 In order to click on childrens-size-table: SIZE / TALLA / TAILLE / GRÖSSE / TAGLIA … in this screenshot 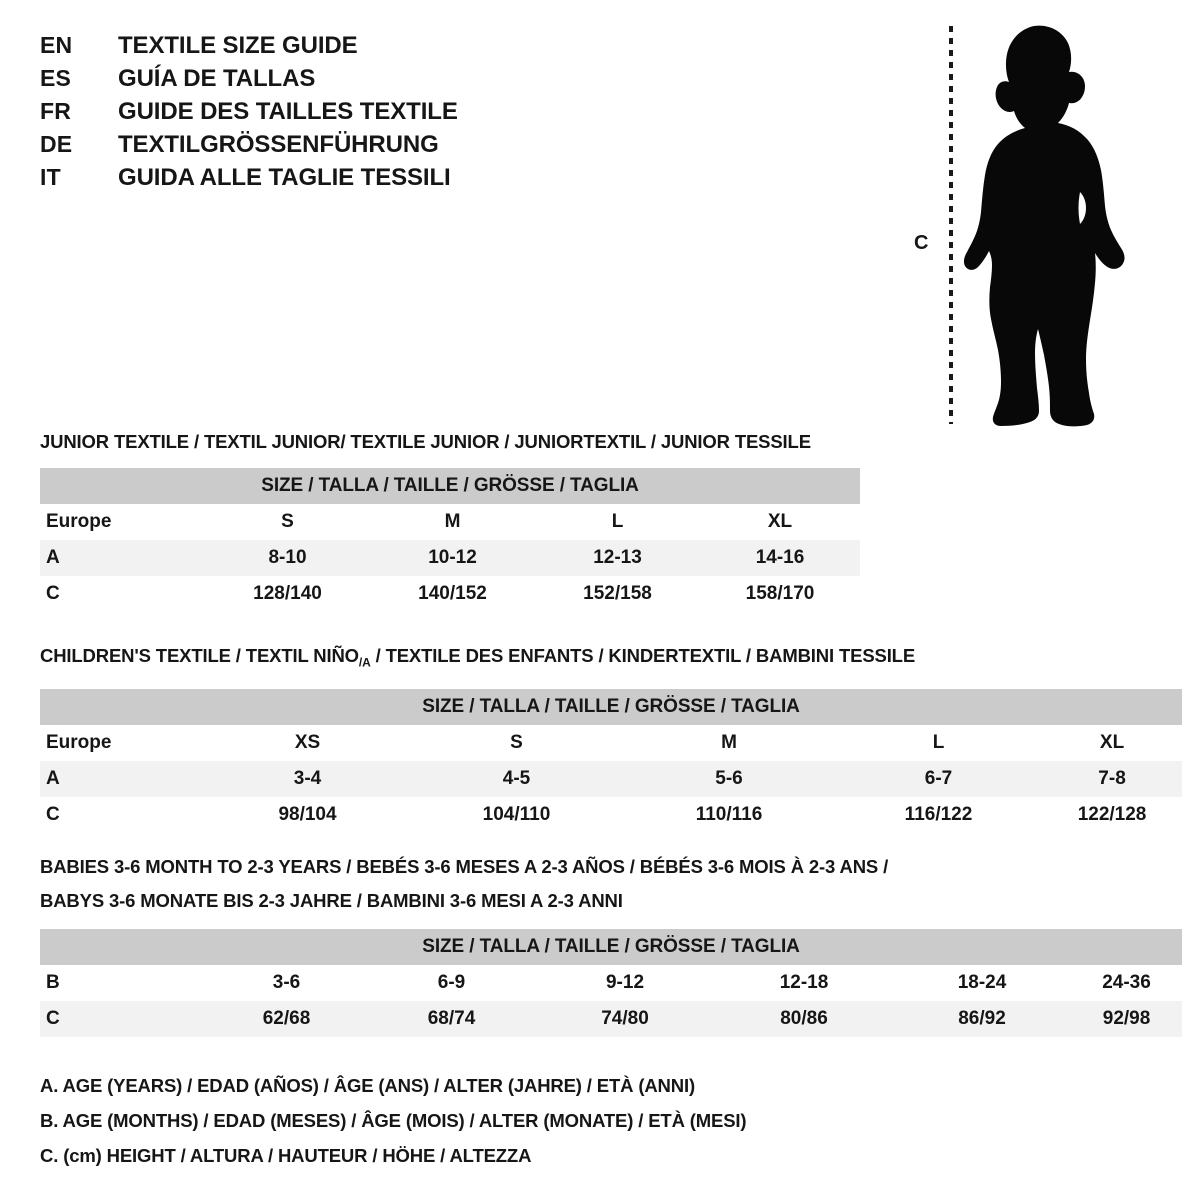, I will do `click(611, 760)`.